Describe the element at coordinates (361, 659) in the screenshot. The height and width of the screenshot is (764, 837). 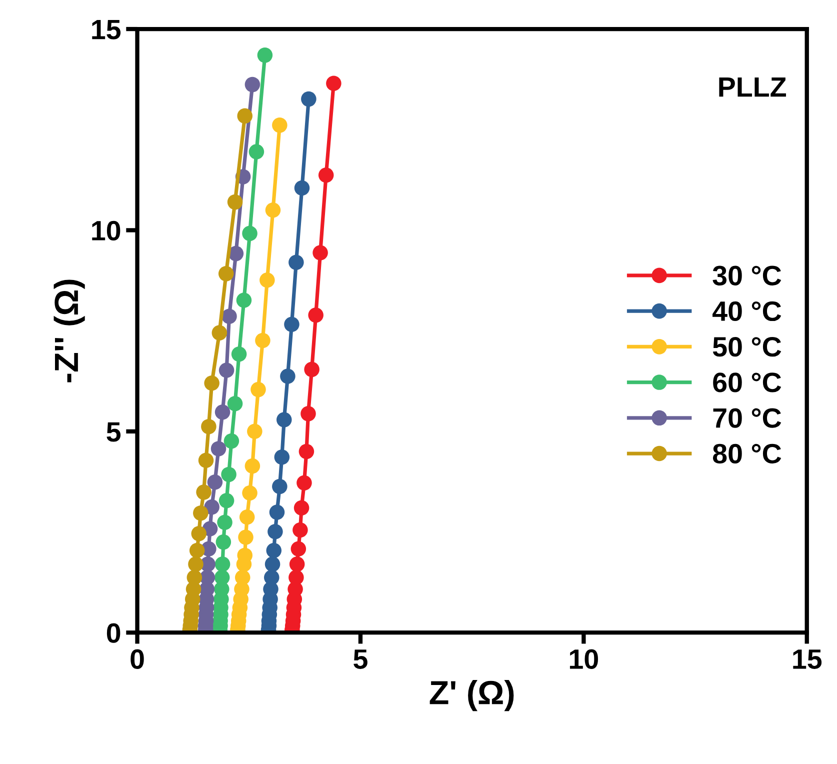
I see `x-tick-label: 5` at that location.